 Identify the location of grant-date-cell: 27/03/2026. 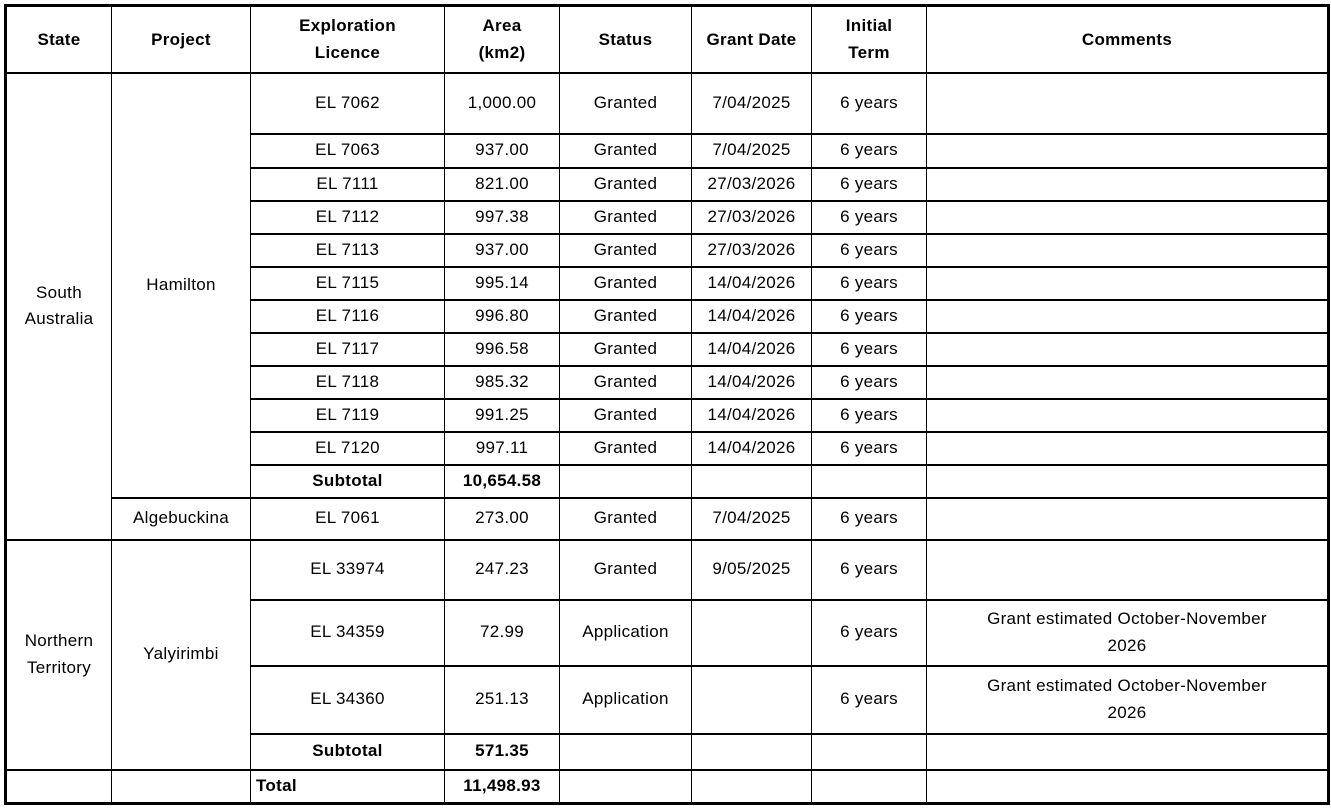
(751, 184).